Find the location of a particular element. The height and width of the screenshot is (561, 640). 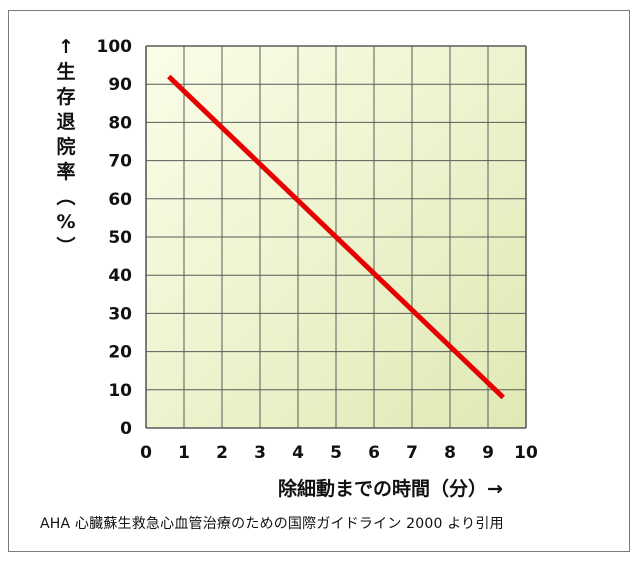

x-tick-label-9: 9 is located at coordinates (488, 453).